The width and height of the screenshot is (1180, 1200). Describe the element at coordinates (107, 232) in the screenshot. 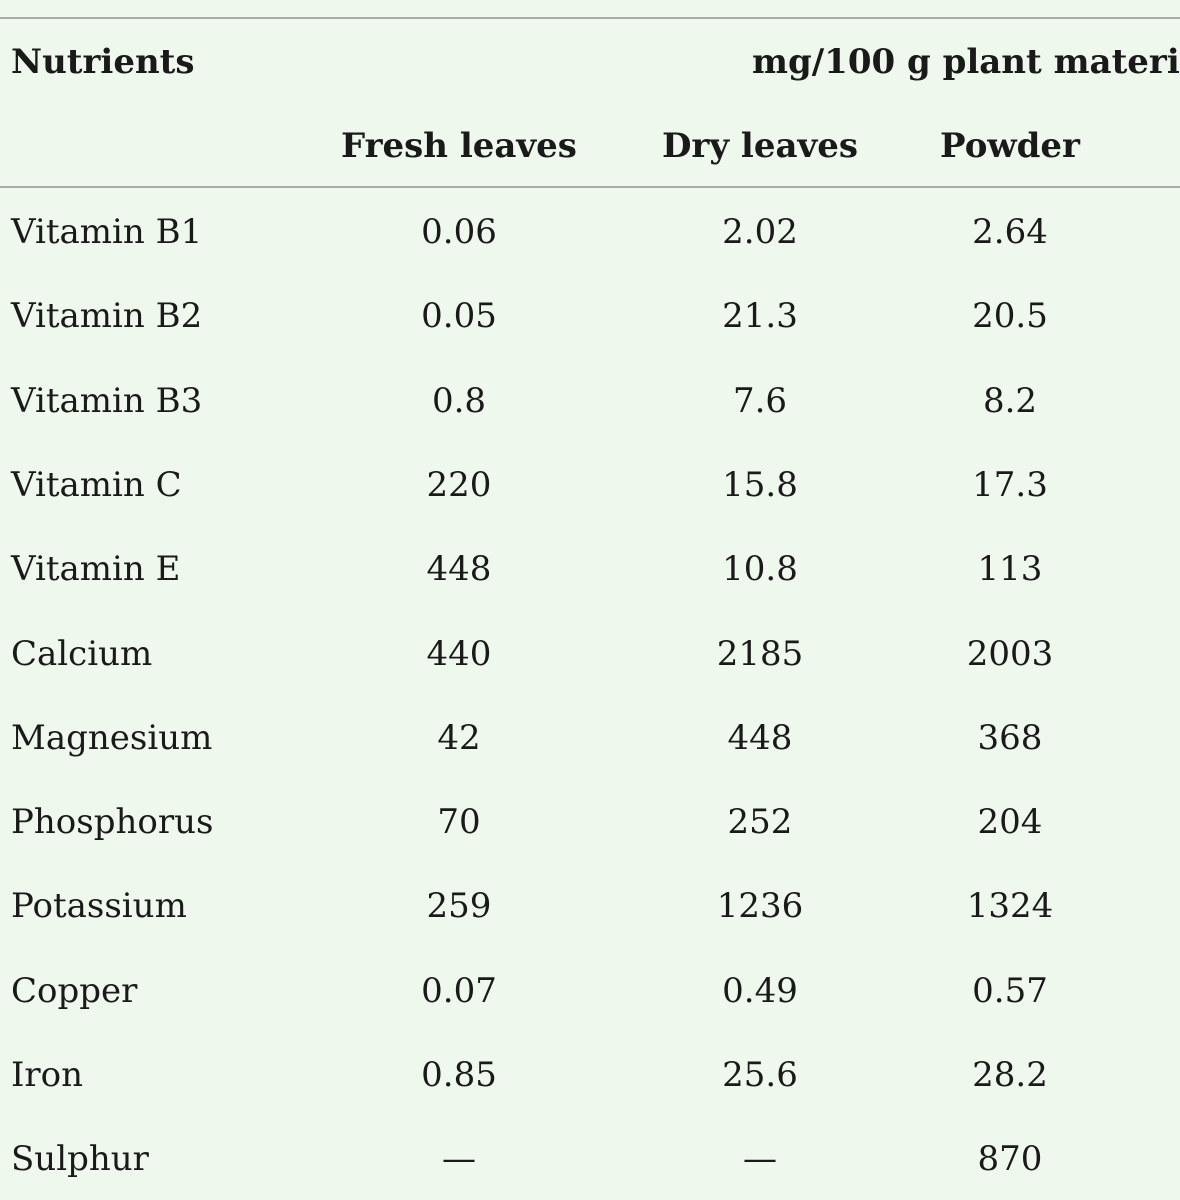

I see `row-label: Vitamin B1` at that location.